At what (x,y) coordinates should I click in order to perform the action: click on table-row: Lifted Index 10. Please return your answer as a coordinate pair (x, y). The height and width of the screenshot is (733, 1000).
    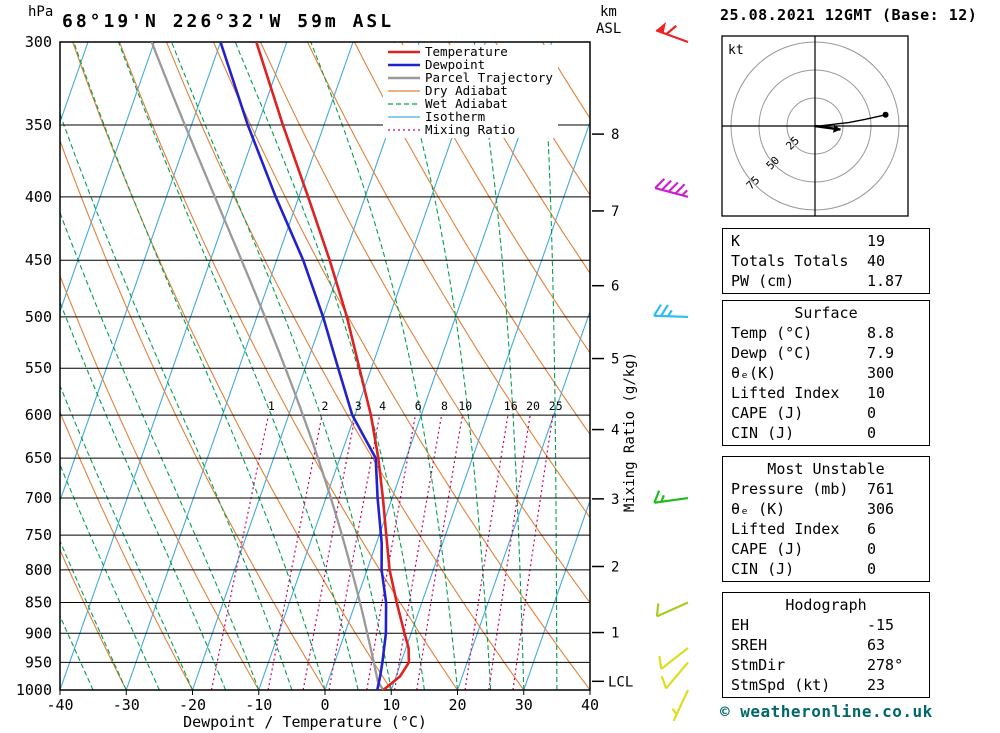
    Looking at the image, I should click on (826, 393).